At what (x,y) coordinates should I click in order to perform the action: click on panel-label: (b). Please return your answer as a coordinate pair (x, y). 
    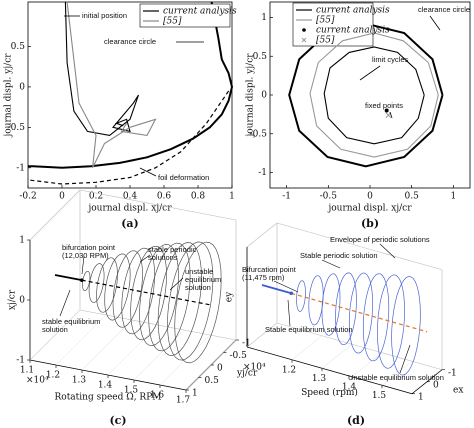
    Looking at the image, I should click on (370, 223).